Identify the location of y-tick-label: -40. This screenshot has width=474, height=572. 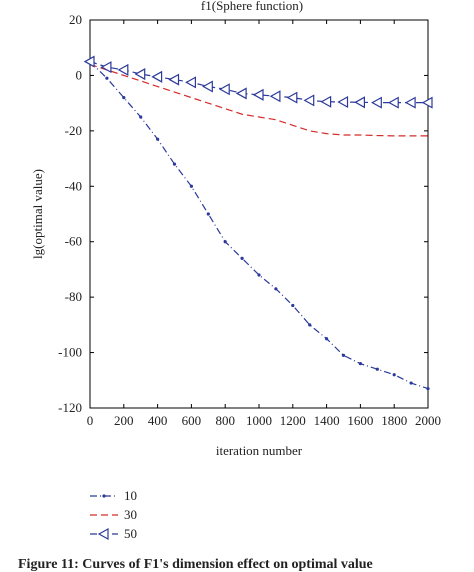
(73, 185).